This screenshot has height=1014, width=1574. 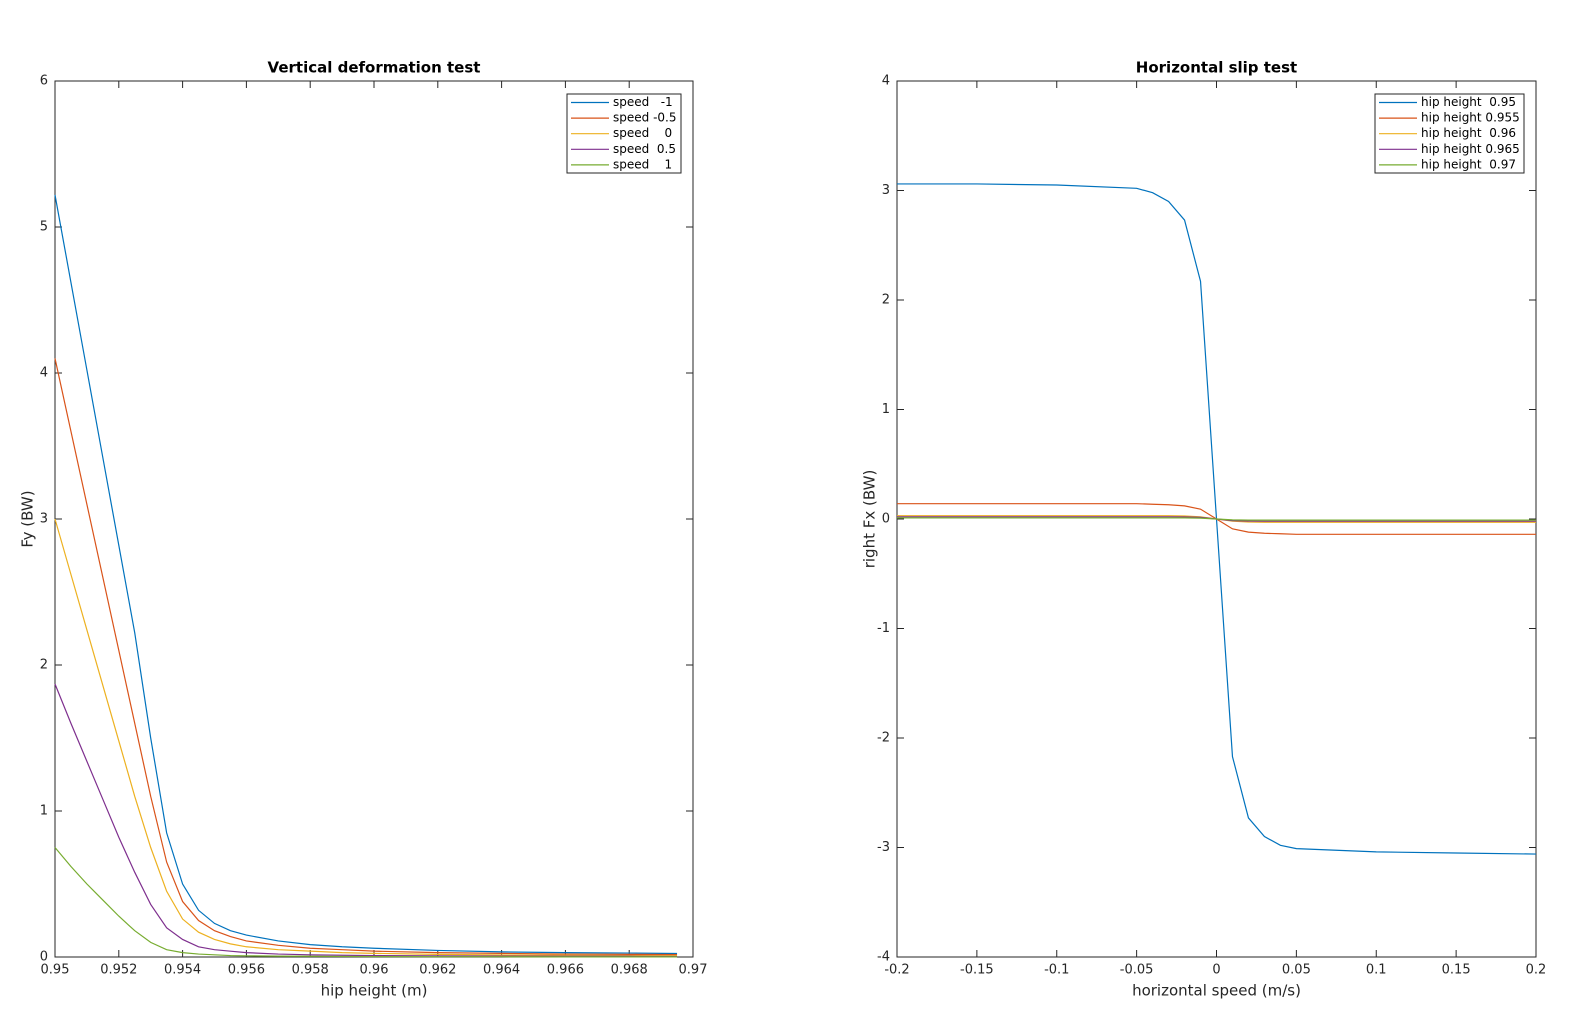 What do you see at coordinates (44, 81) in the screenshot?
I see `y-tick-label: 6` at bounding box center [44, 81].